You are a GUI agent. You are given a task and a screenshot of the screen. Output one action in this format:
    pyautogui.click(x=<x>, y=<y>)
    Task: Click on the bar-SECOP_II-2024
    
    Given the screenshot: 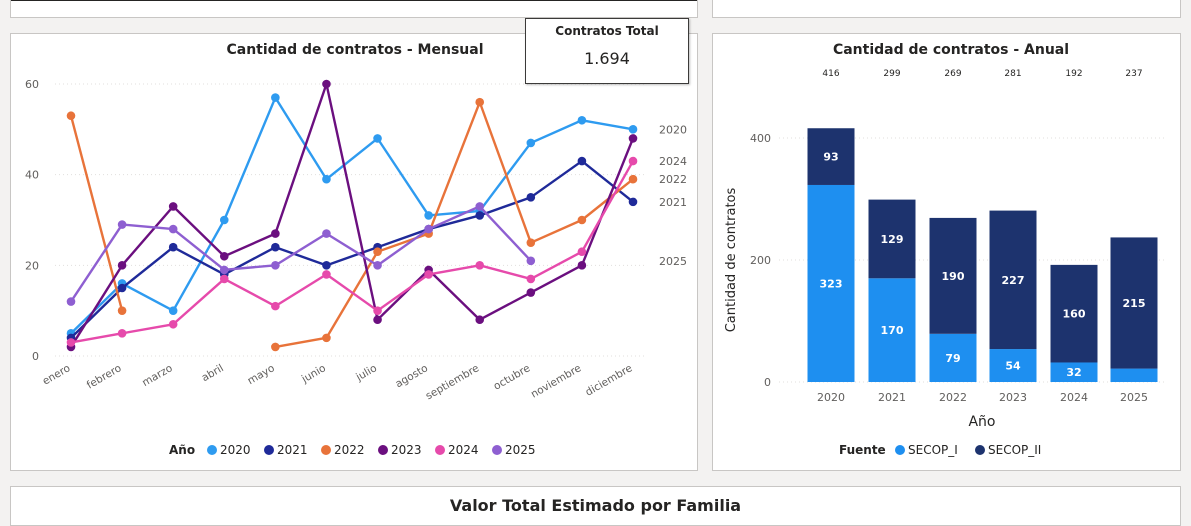 What is the action you would take?
    pyautogui.click(x=1074, y=313)
    